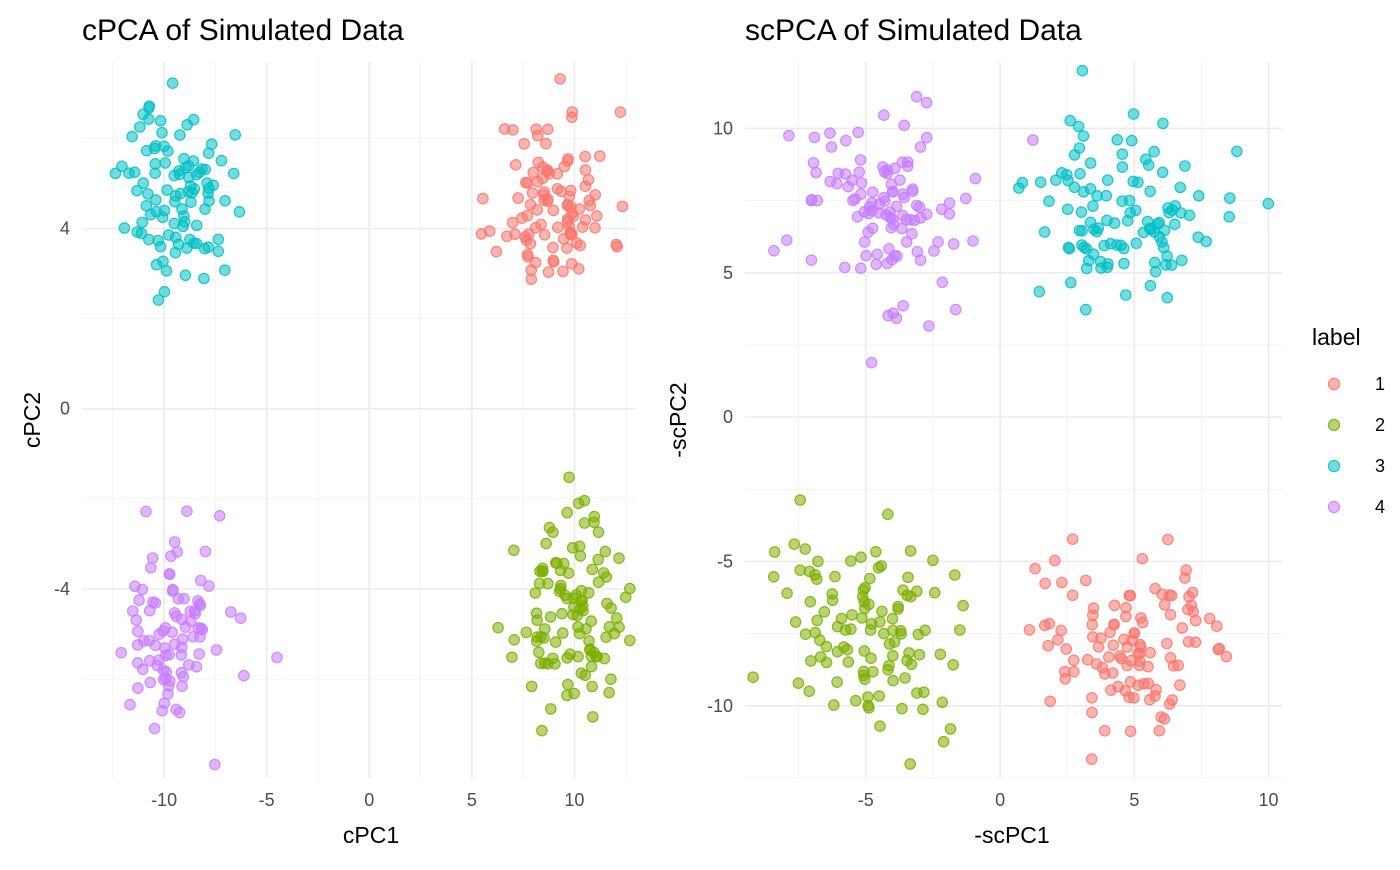 This screenshot has width=1400, height=870. Describe the element at coordinates (1000, 800) in the screenshot. I see `scpca-x-tick-label: 0` at that location.